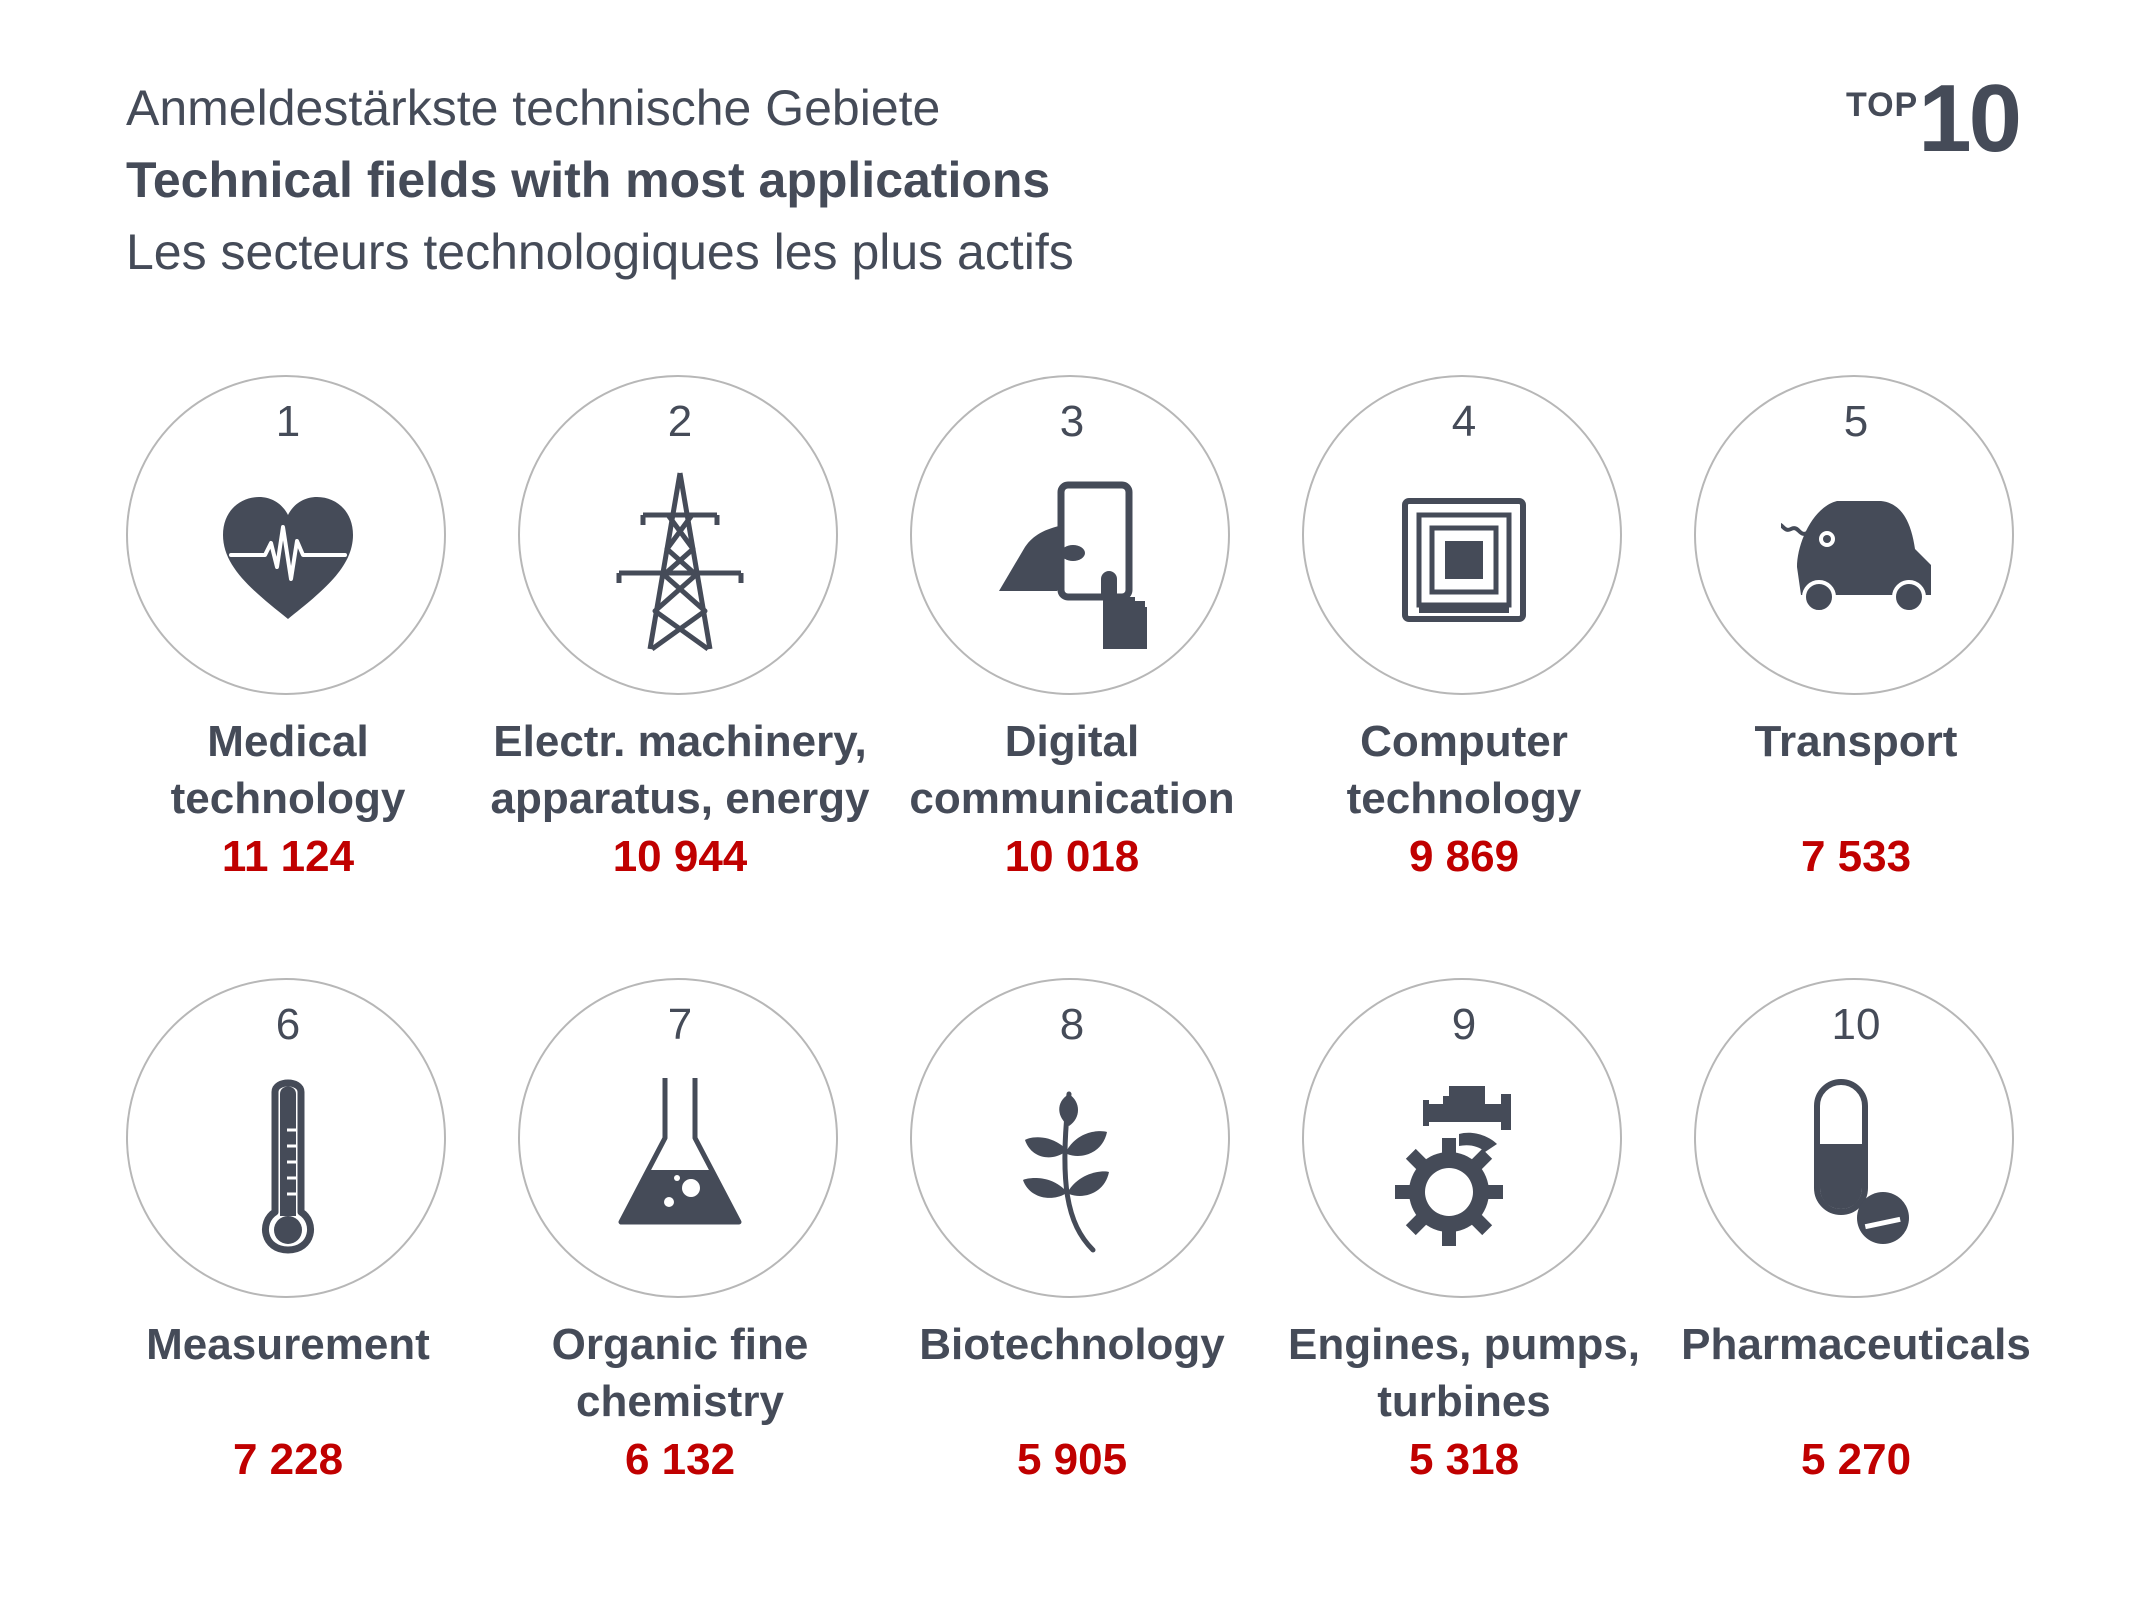  What do you see at coordinates (1856, 561) in the screenshot?
I see `electric-car-icon` at bounding box center [1856, 561].